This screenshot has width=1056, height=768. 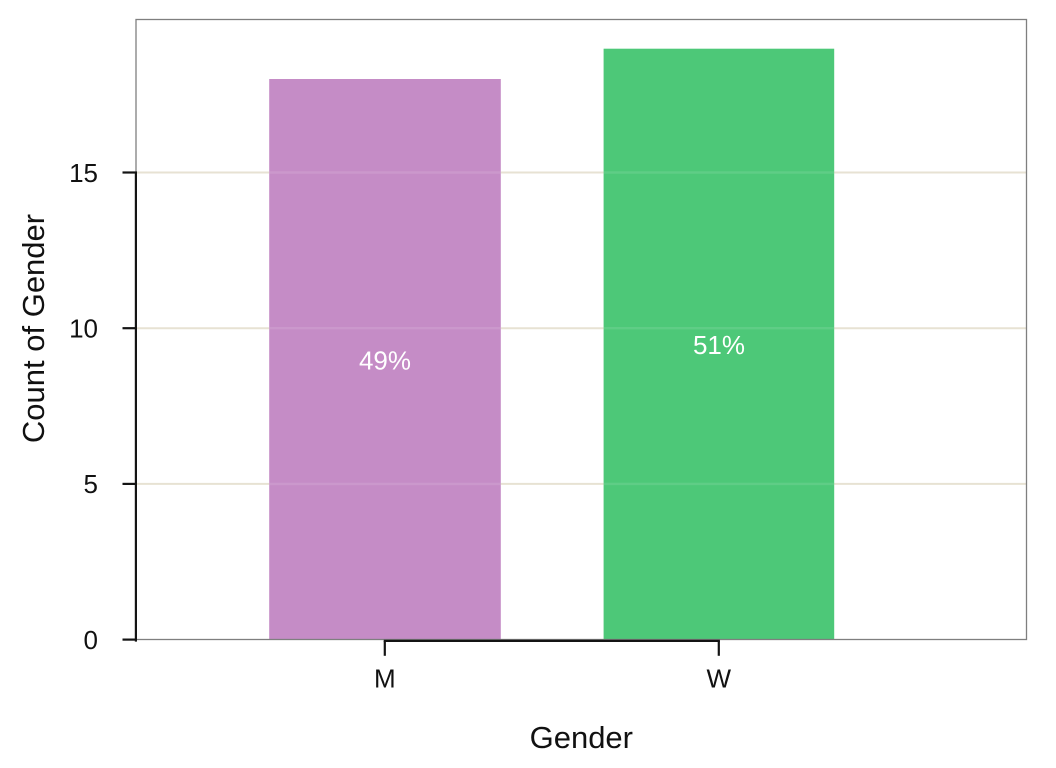 I want to click on svg-text: M, so click(x=385, y=679).